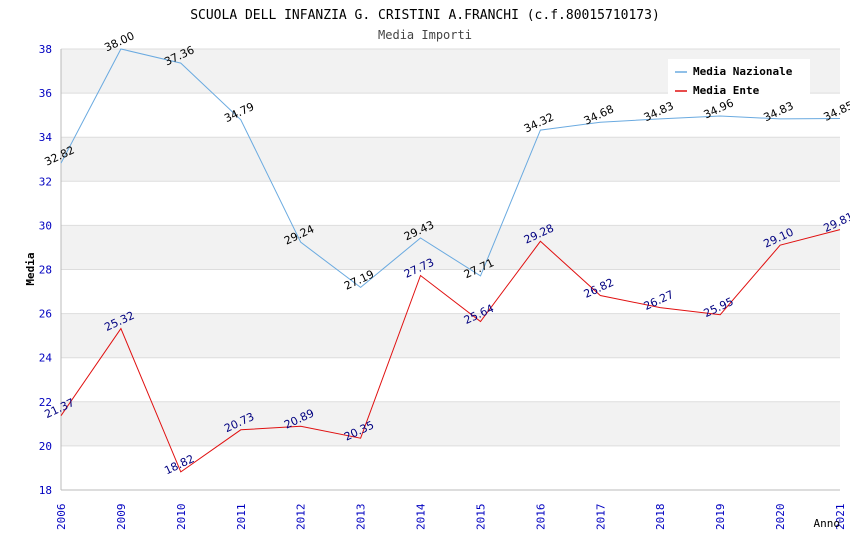  What do you see at coordinates (45, 490) in the screenshot?
I see `y-tick-label: 18` at bounding box center [45, 490].